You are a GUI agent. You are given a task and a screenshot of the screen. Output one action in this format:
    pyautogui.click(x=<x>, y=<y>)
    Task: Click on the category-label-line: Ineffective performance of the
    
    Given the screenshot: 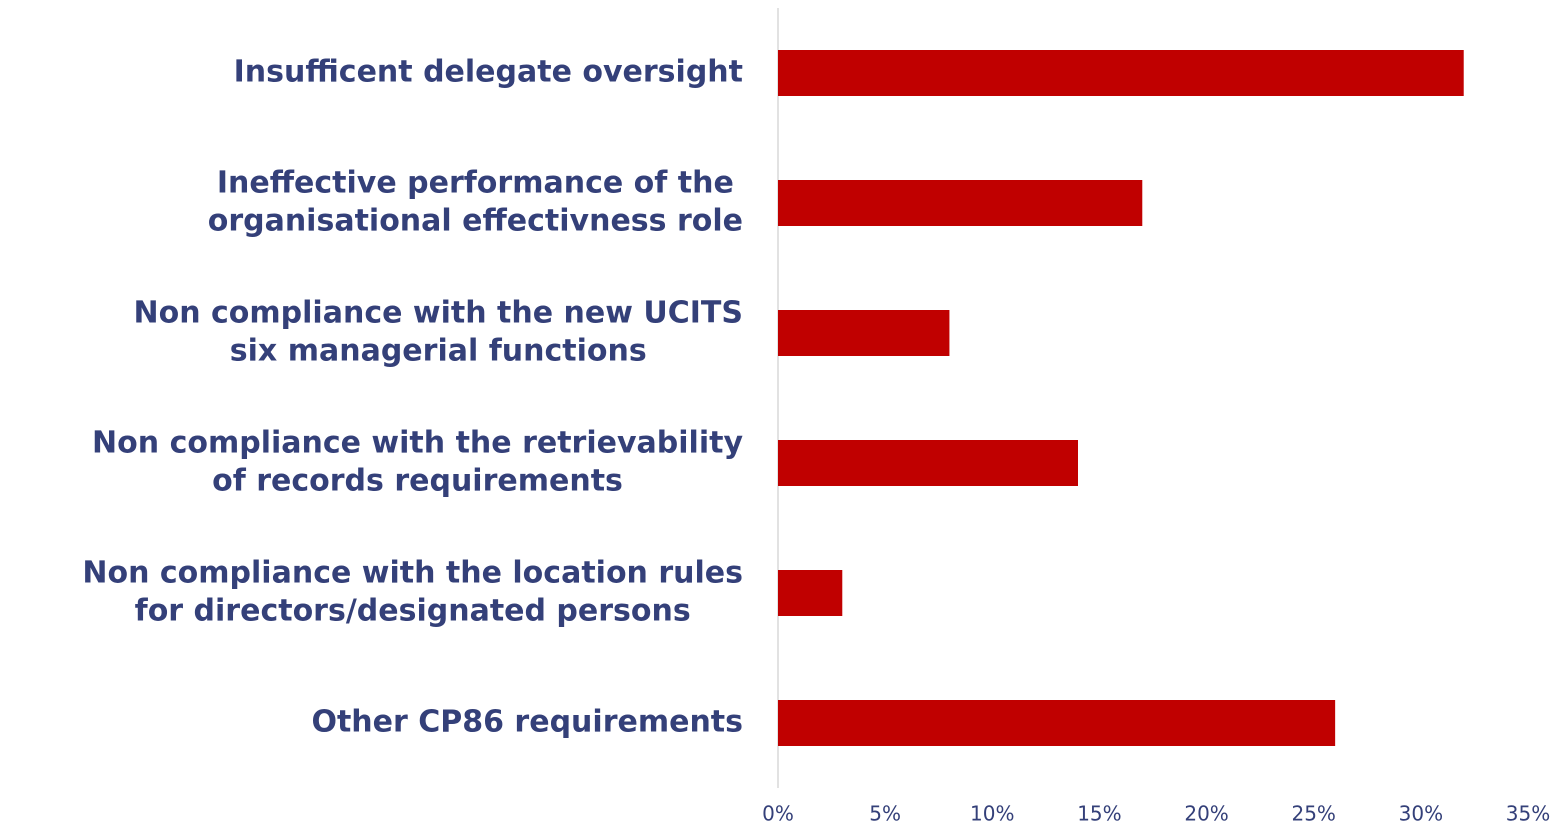 What is the action you would take?
    pyautogui.click(x=475, y=183)
    